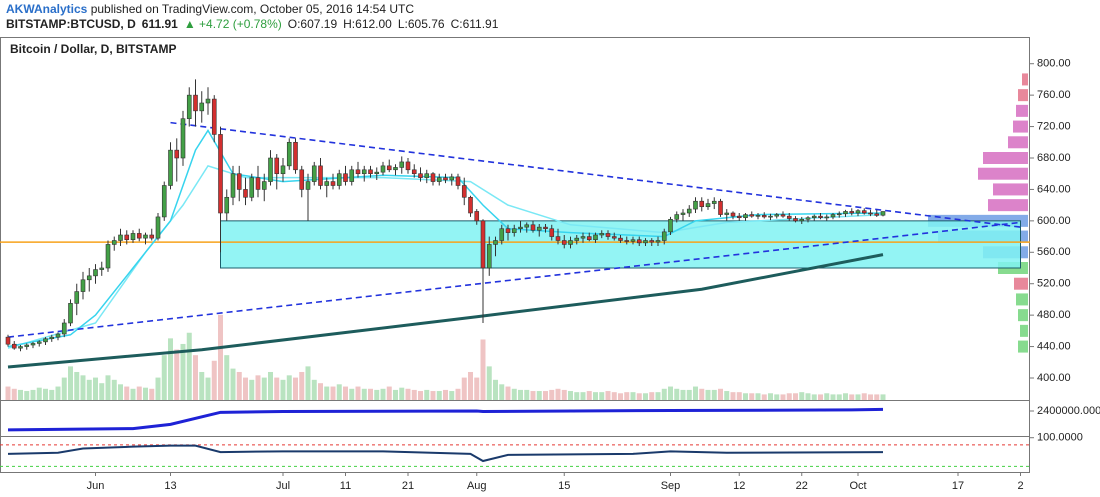 The width and height of the screenshot is (1100, 497). I want to click on obv-line, so click(445, 419).